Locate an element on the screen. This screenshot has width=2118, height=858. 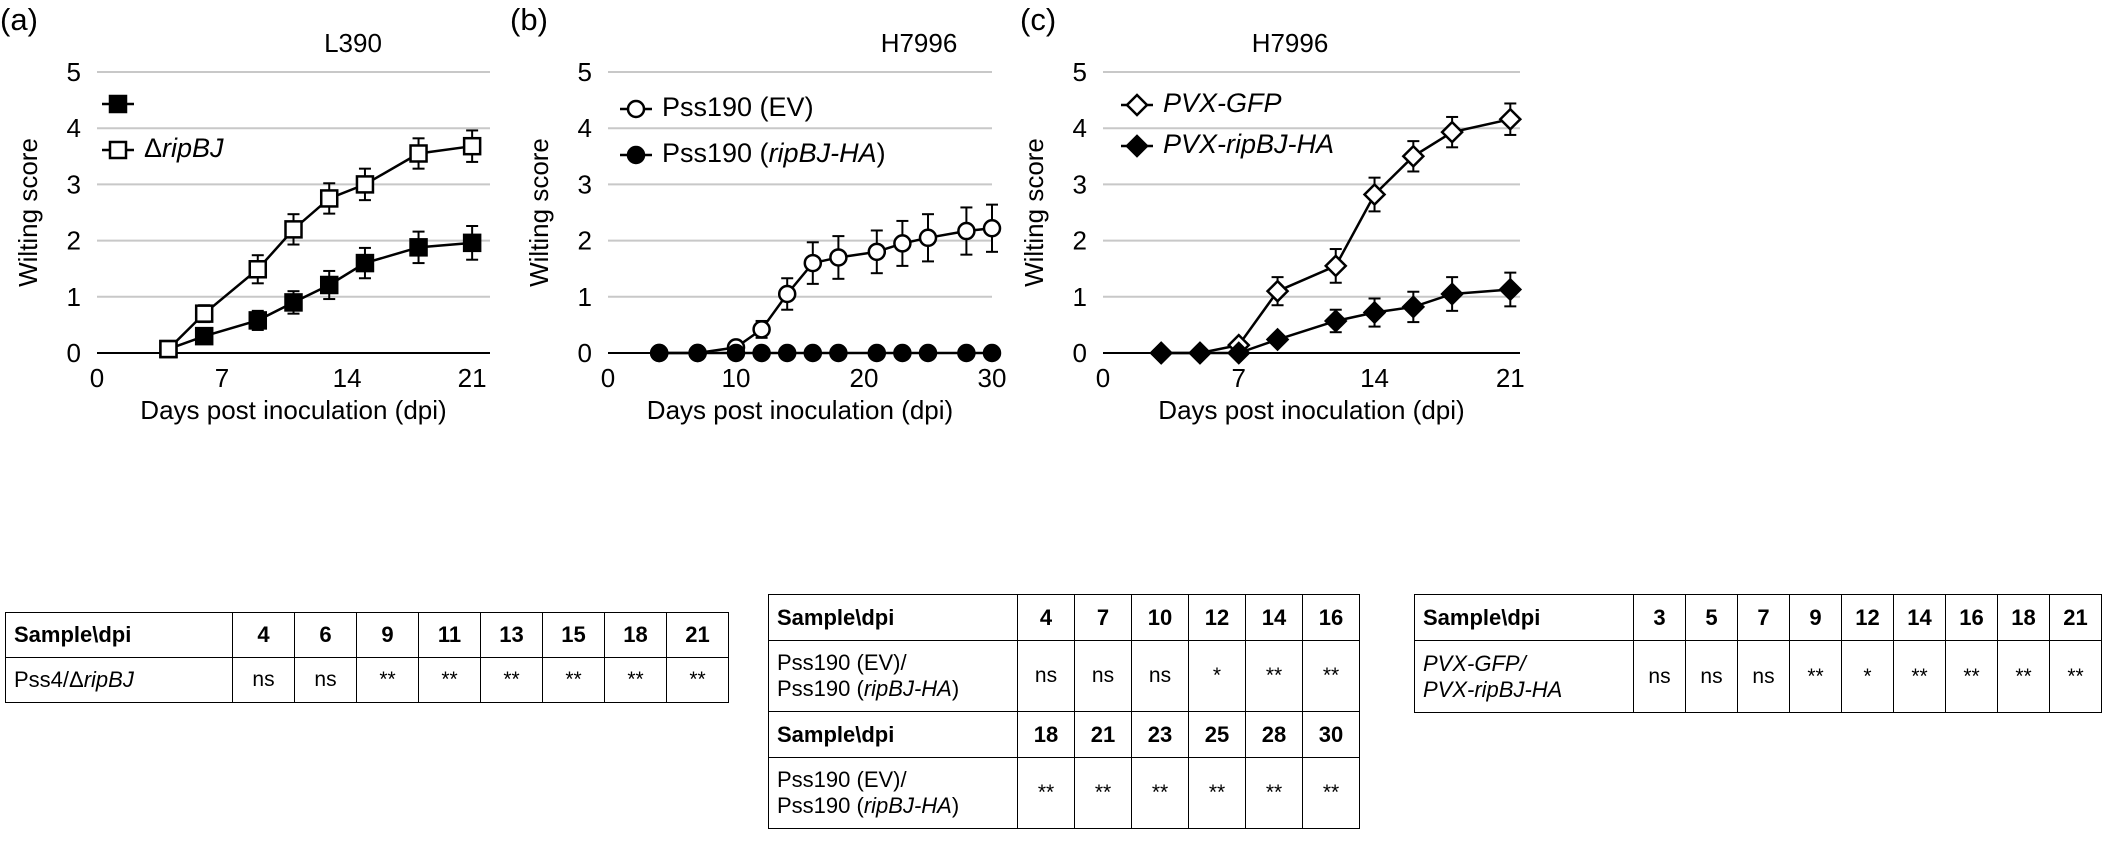
table-a-value: ** is located at coordinates (449, 680).